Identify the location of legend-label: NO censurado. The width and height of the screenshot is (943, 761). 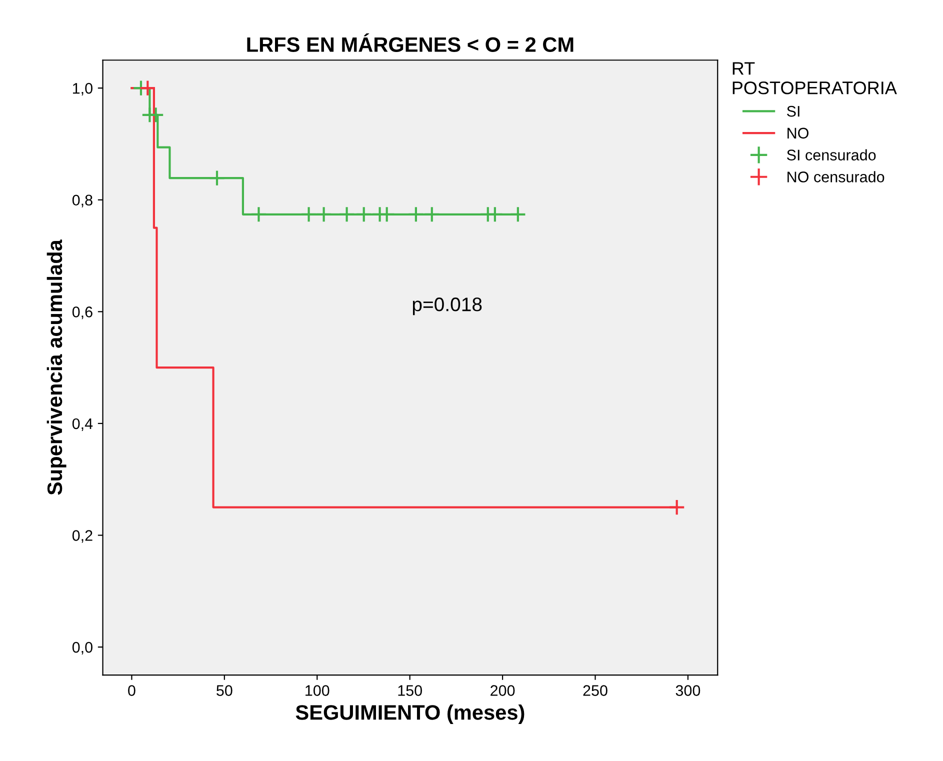
(836, 176).